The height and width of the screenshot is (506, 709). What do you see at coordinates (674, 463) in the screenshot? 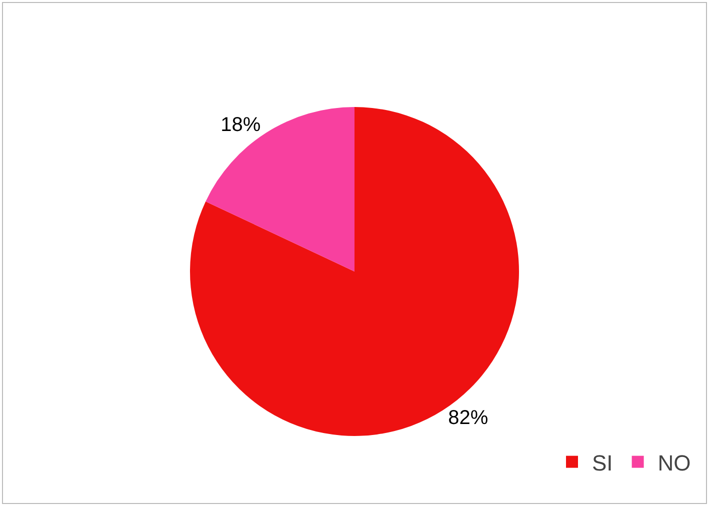
I see `legend-label: NO` at bounding box center [674, 463].